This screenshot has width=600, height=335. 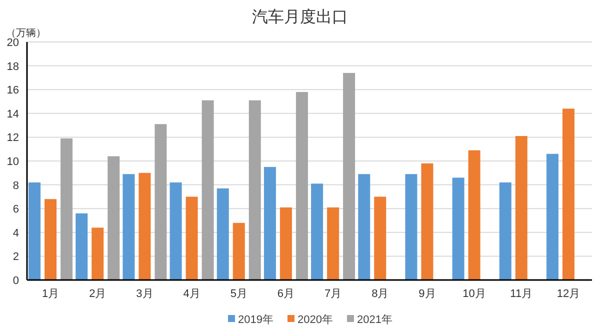 I want to click on y-tick-label: 14, so click(x=12, y=114).